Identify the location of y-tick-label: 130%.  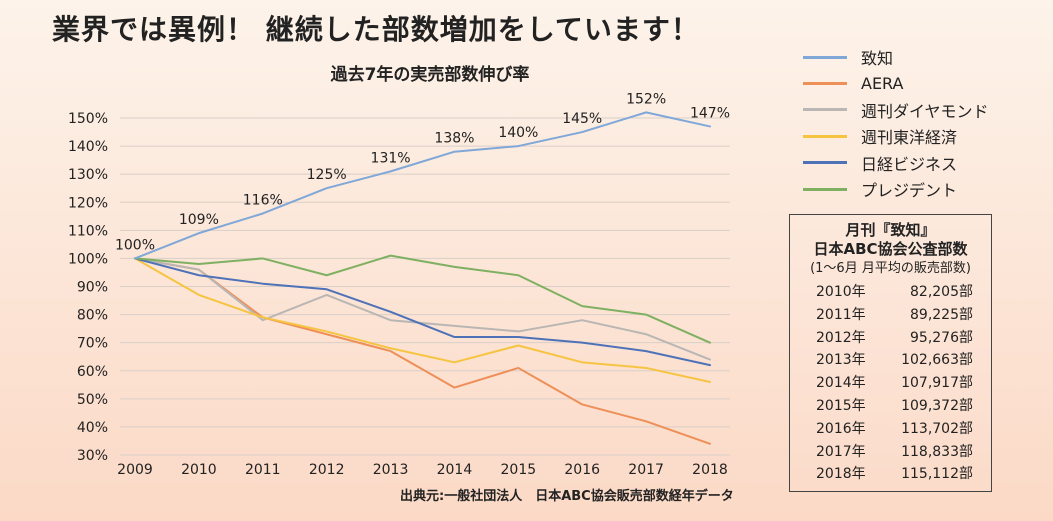
(88, 175).